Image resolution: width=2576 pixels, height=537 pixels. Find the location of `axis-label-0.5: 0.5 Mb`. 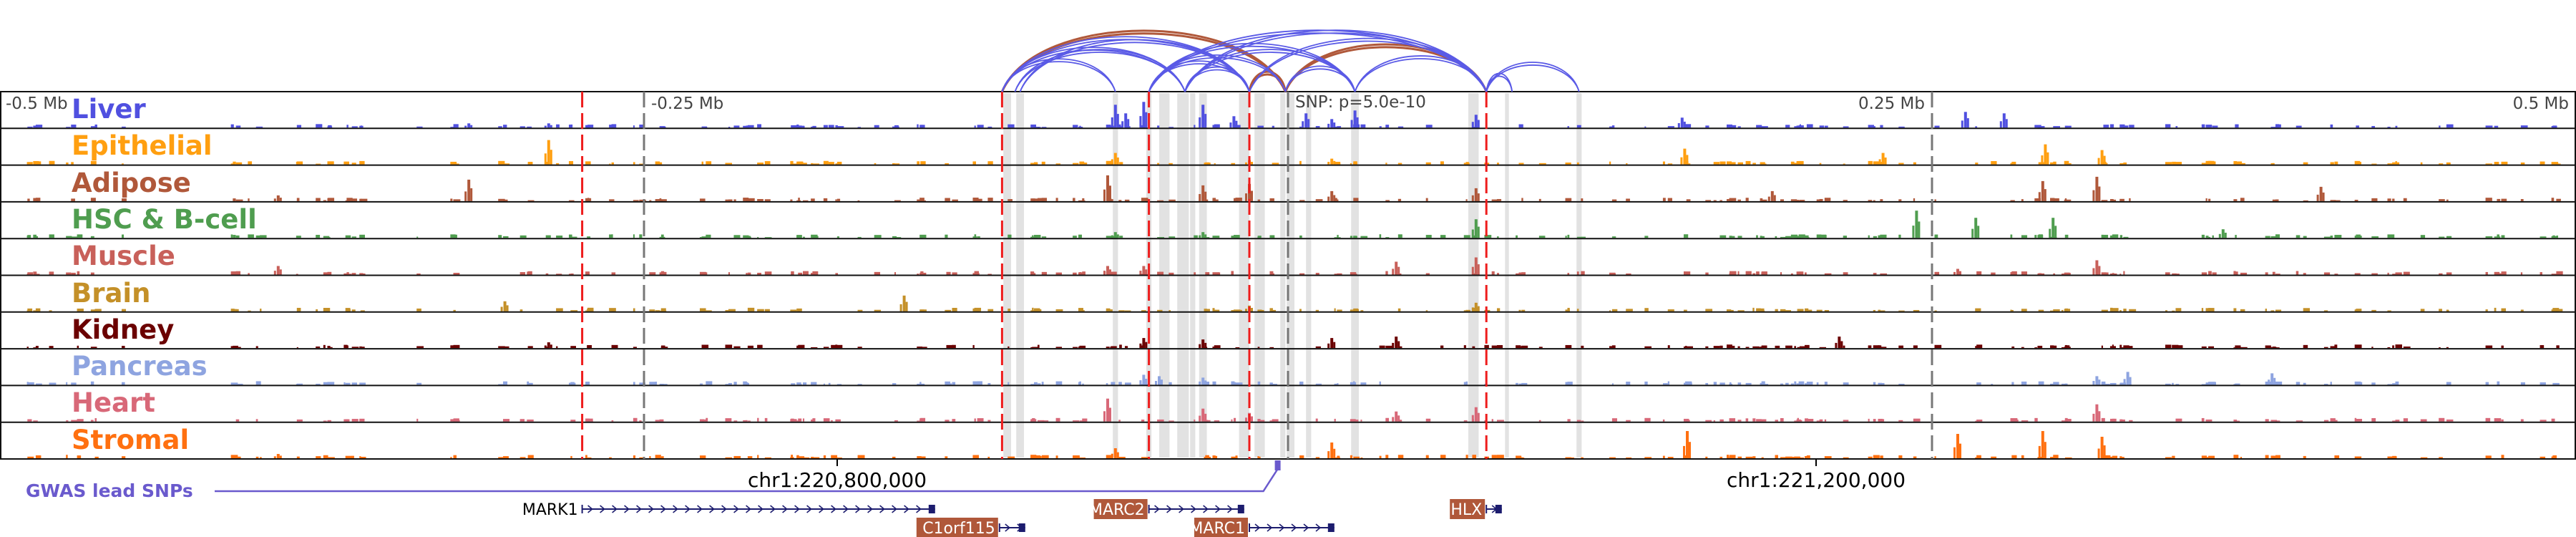

axis-label-0.5: 0.5 Mb is located at coordinates (2541, 104).